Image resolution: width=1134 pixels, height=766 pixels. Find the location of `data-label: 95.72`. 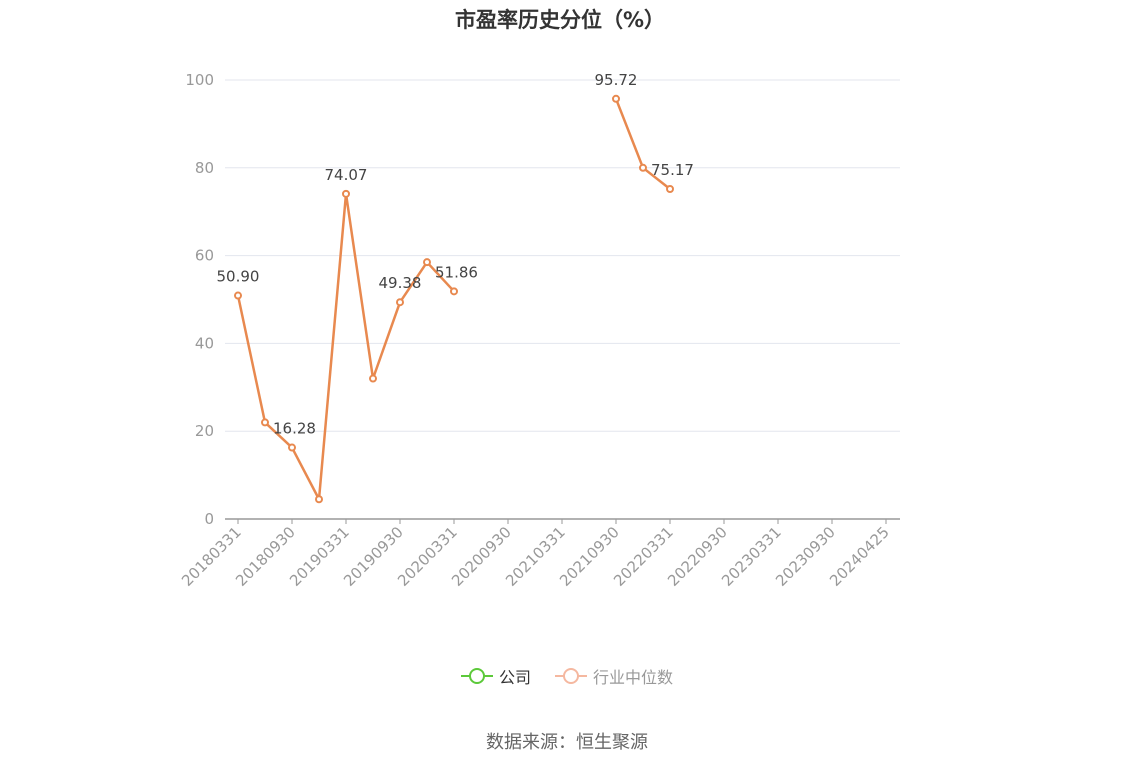

data-label: 95.72 is located at coordinates (616, 80).